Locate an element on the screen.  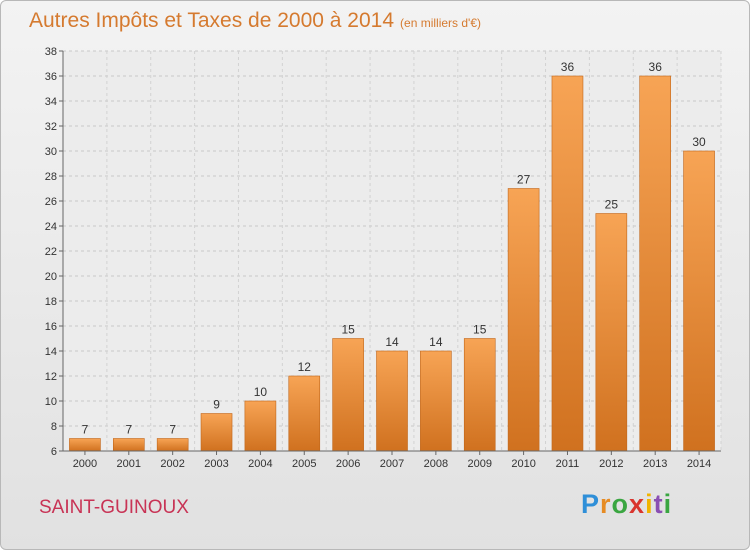
y-tick-label: 12 is located at coordinates (51, 377).